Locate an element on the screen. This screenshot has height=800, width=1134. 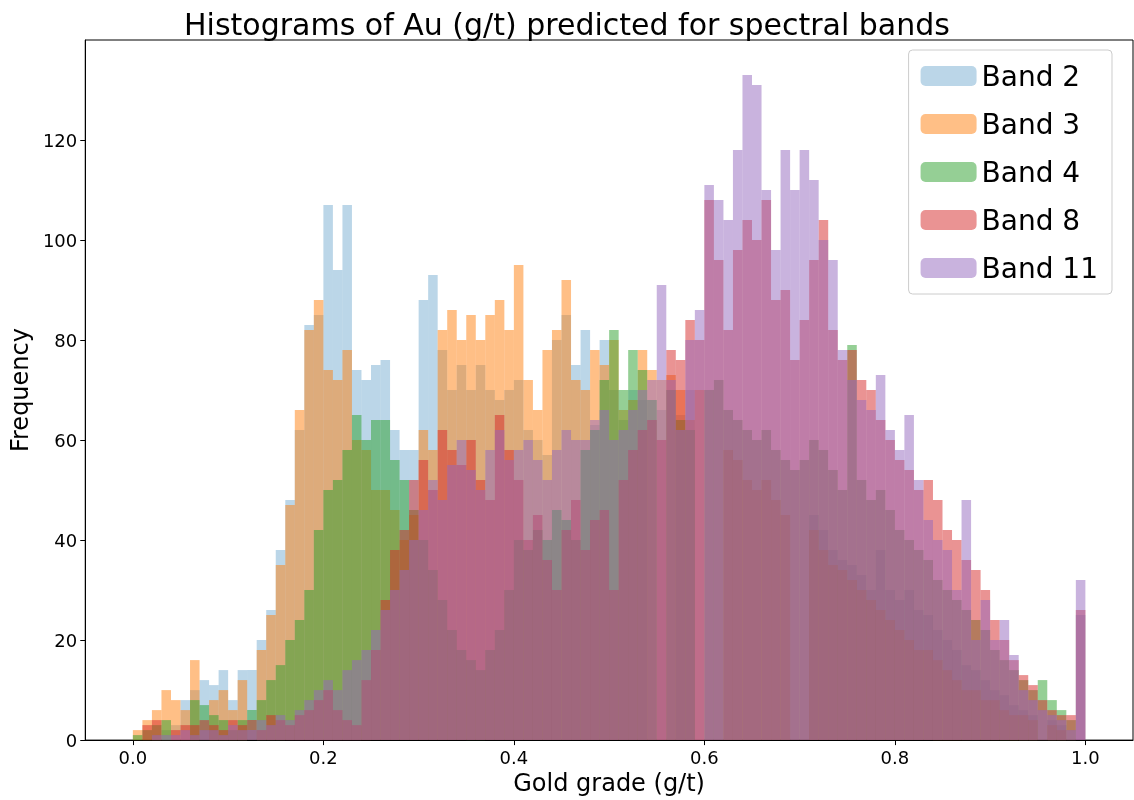
x-tick-label: 0.4 is located at coordinates (514, 757).